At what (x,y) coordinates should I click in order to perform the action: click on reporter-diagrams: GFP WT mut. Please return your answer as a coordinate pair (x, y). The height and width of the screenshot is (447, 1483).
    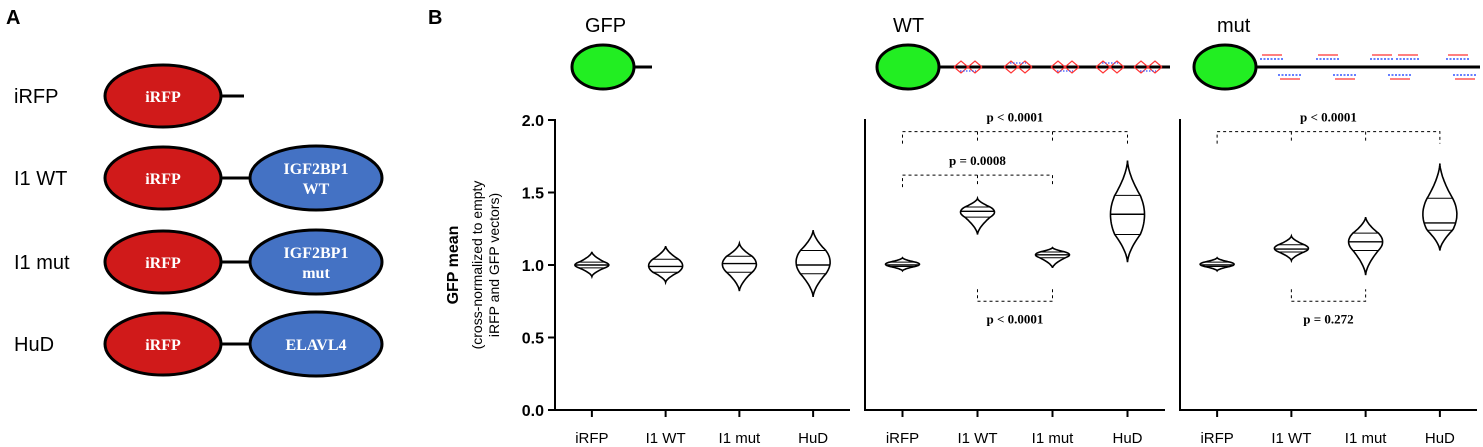
    Looking at the image, I should click on (1025, 53).